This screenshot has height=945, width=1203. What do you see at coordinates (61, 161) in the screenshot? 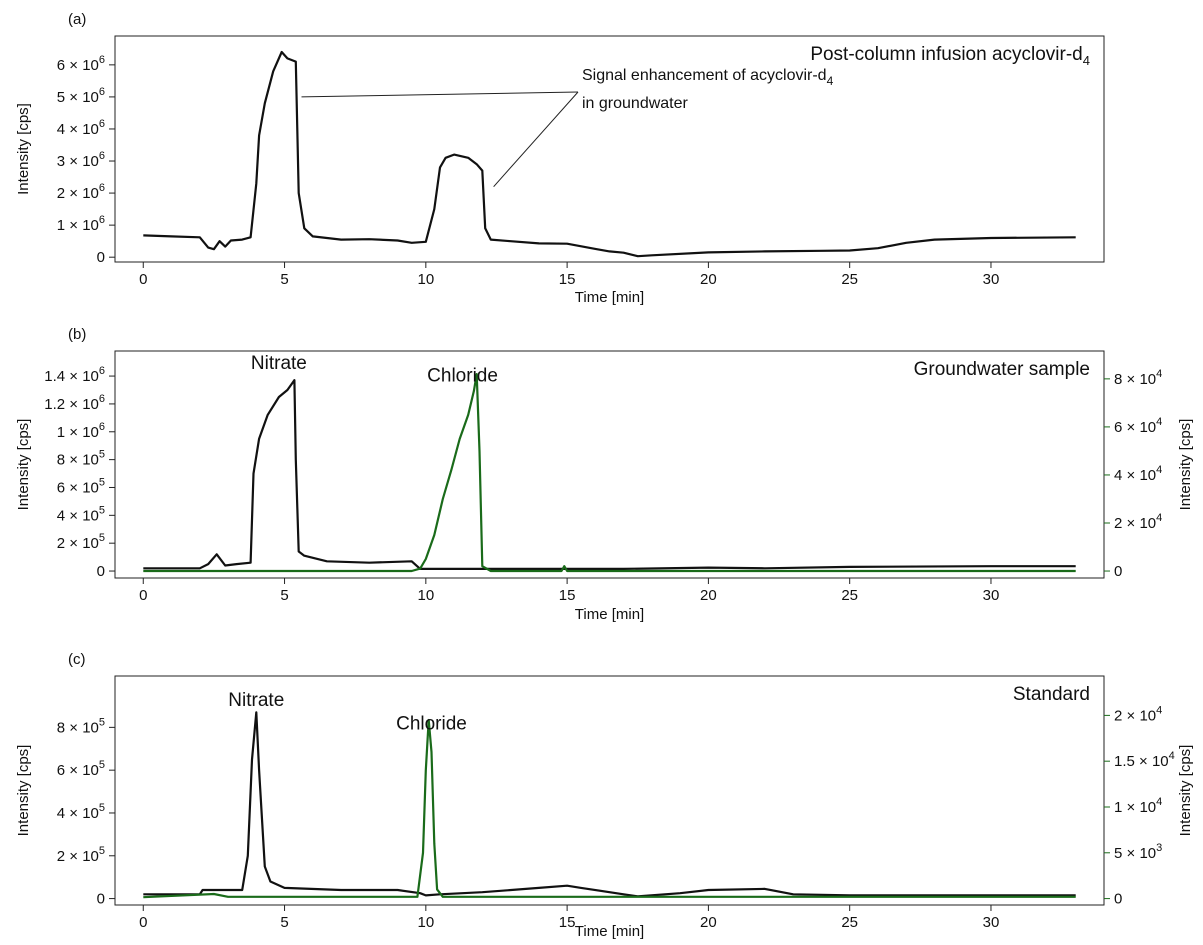
I see `y-tick-label-mantissa: 3` at bounding box center [61, 161].